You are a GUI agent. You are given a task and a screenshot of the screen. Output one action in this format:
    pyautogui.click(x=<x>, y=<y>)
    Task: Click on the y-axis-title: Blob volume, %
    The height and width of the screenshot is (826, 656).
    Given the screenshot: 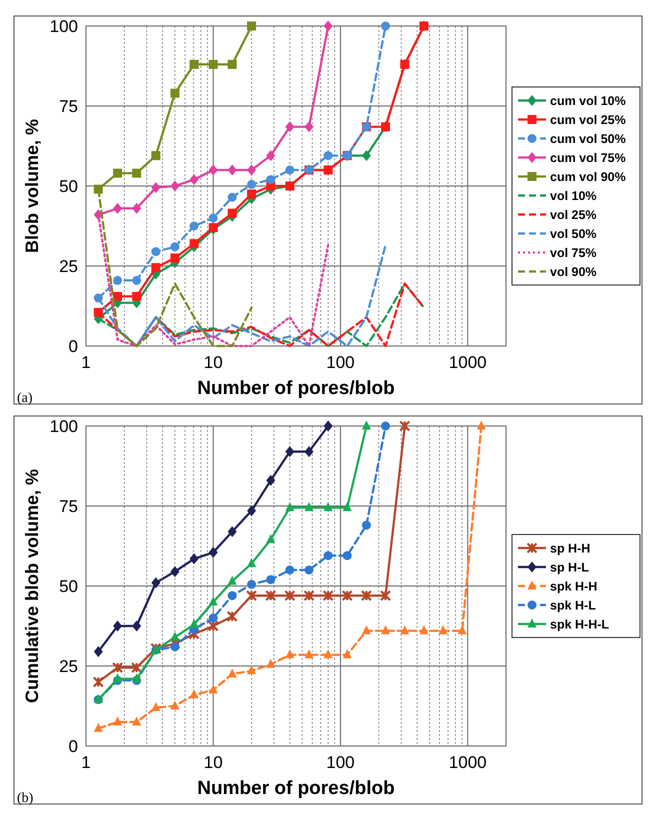 What is the action you would take?
    pyautogui.click(x=32, y=186)
    